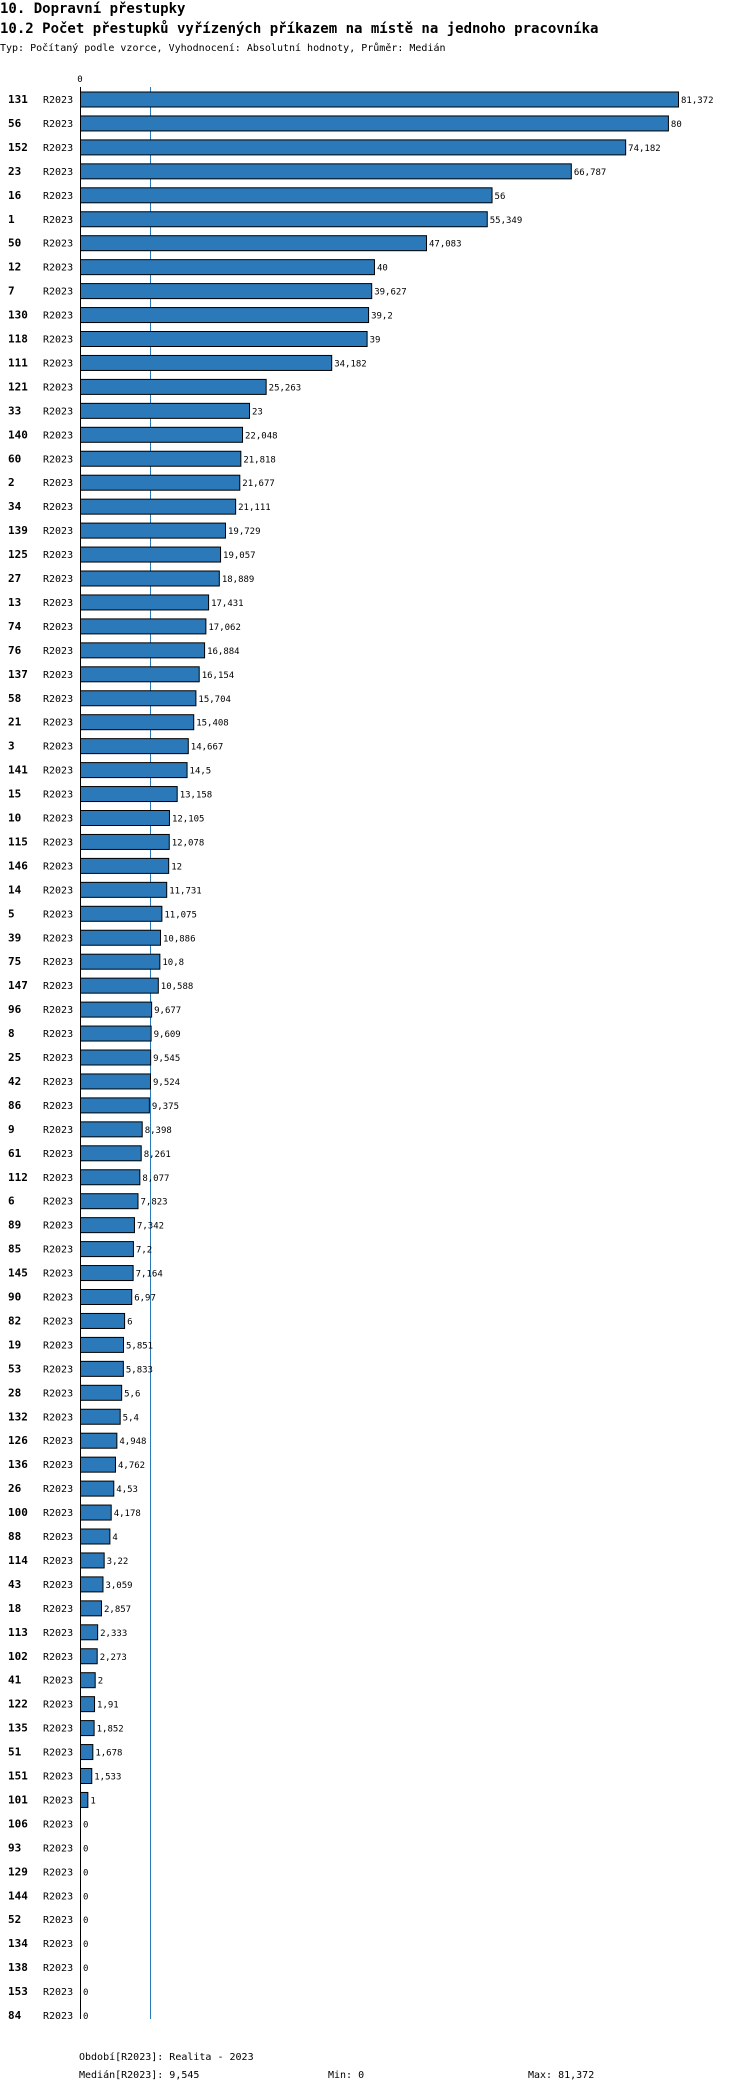 The height and width of the screenshot is (2096, 750). I want to click on category-label: 121, so click(18, 386).